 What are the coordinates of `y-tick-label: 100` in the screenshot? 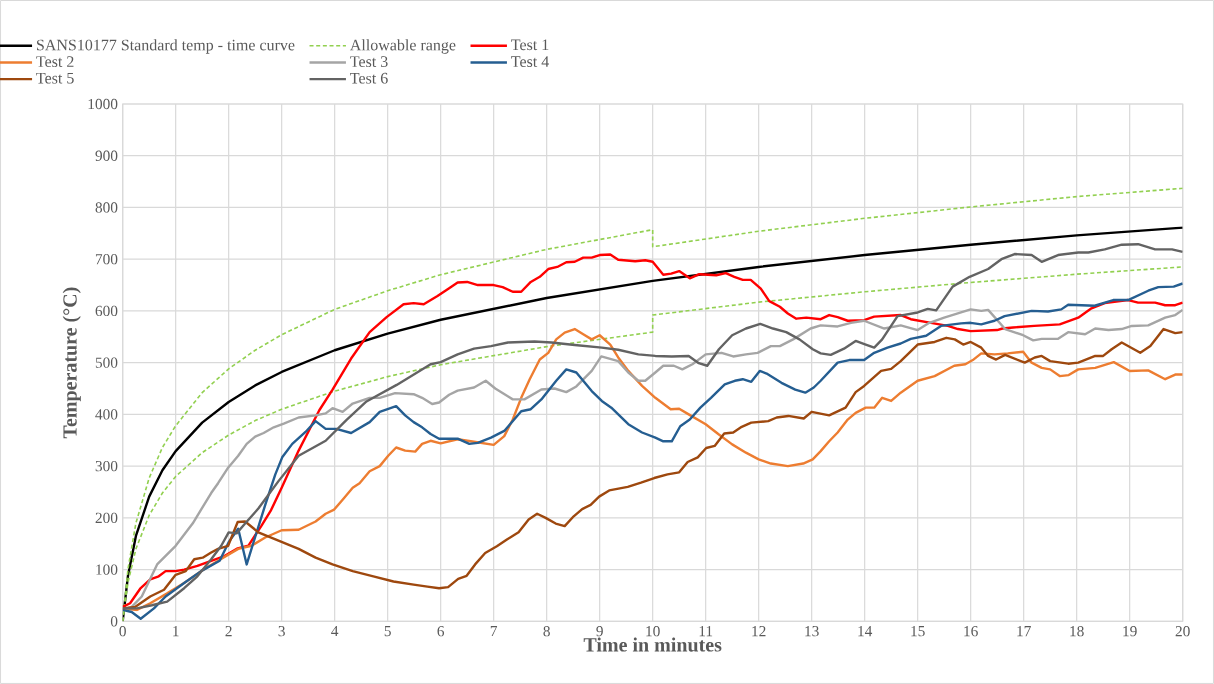 It's located at (107, 569).